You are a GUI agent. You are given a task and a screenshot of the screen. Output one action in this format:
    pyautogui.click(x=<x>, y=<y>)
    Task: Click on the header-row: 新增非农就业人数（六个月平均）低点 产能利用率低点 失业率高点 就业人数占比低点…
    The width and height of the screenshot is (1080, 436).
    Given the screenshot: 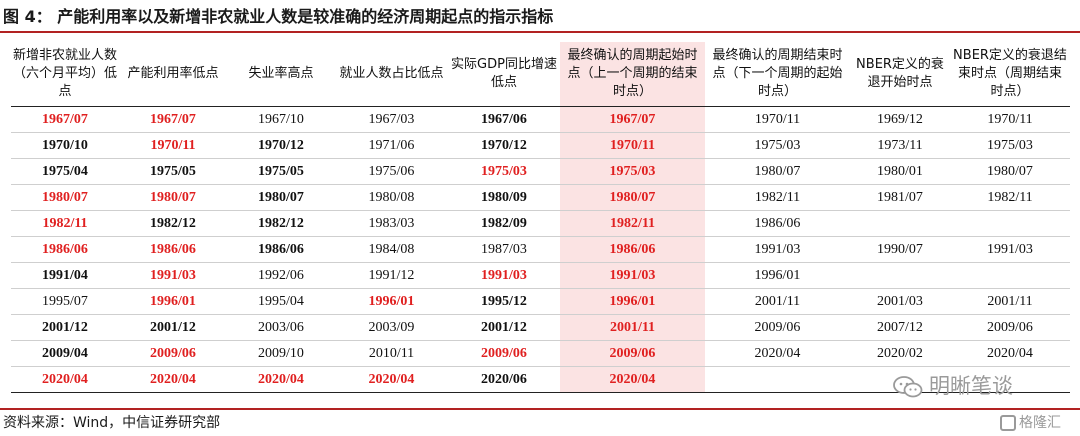 What is the action you would take?
    pyautogui.click(x=540, y=74)
    